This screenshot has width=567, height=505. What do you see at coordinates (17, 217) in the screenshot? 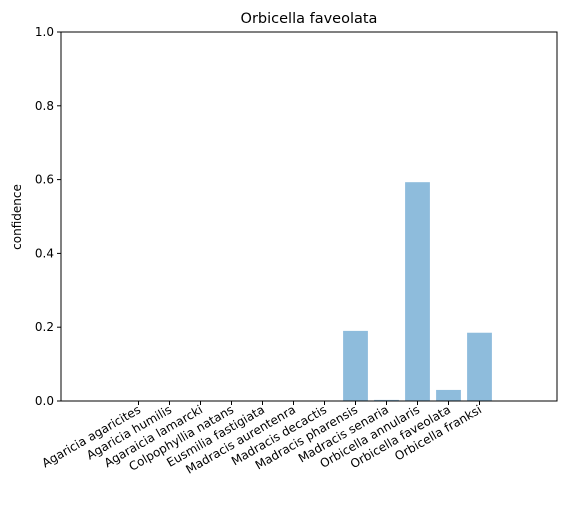
I see `y-axis-label: confidence` at bounding box center [17, 217].